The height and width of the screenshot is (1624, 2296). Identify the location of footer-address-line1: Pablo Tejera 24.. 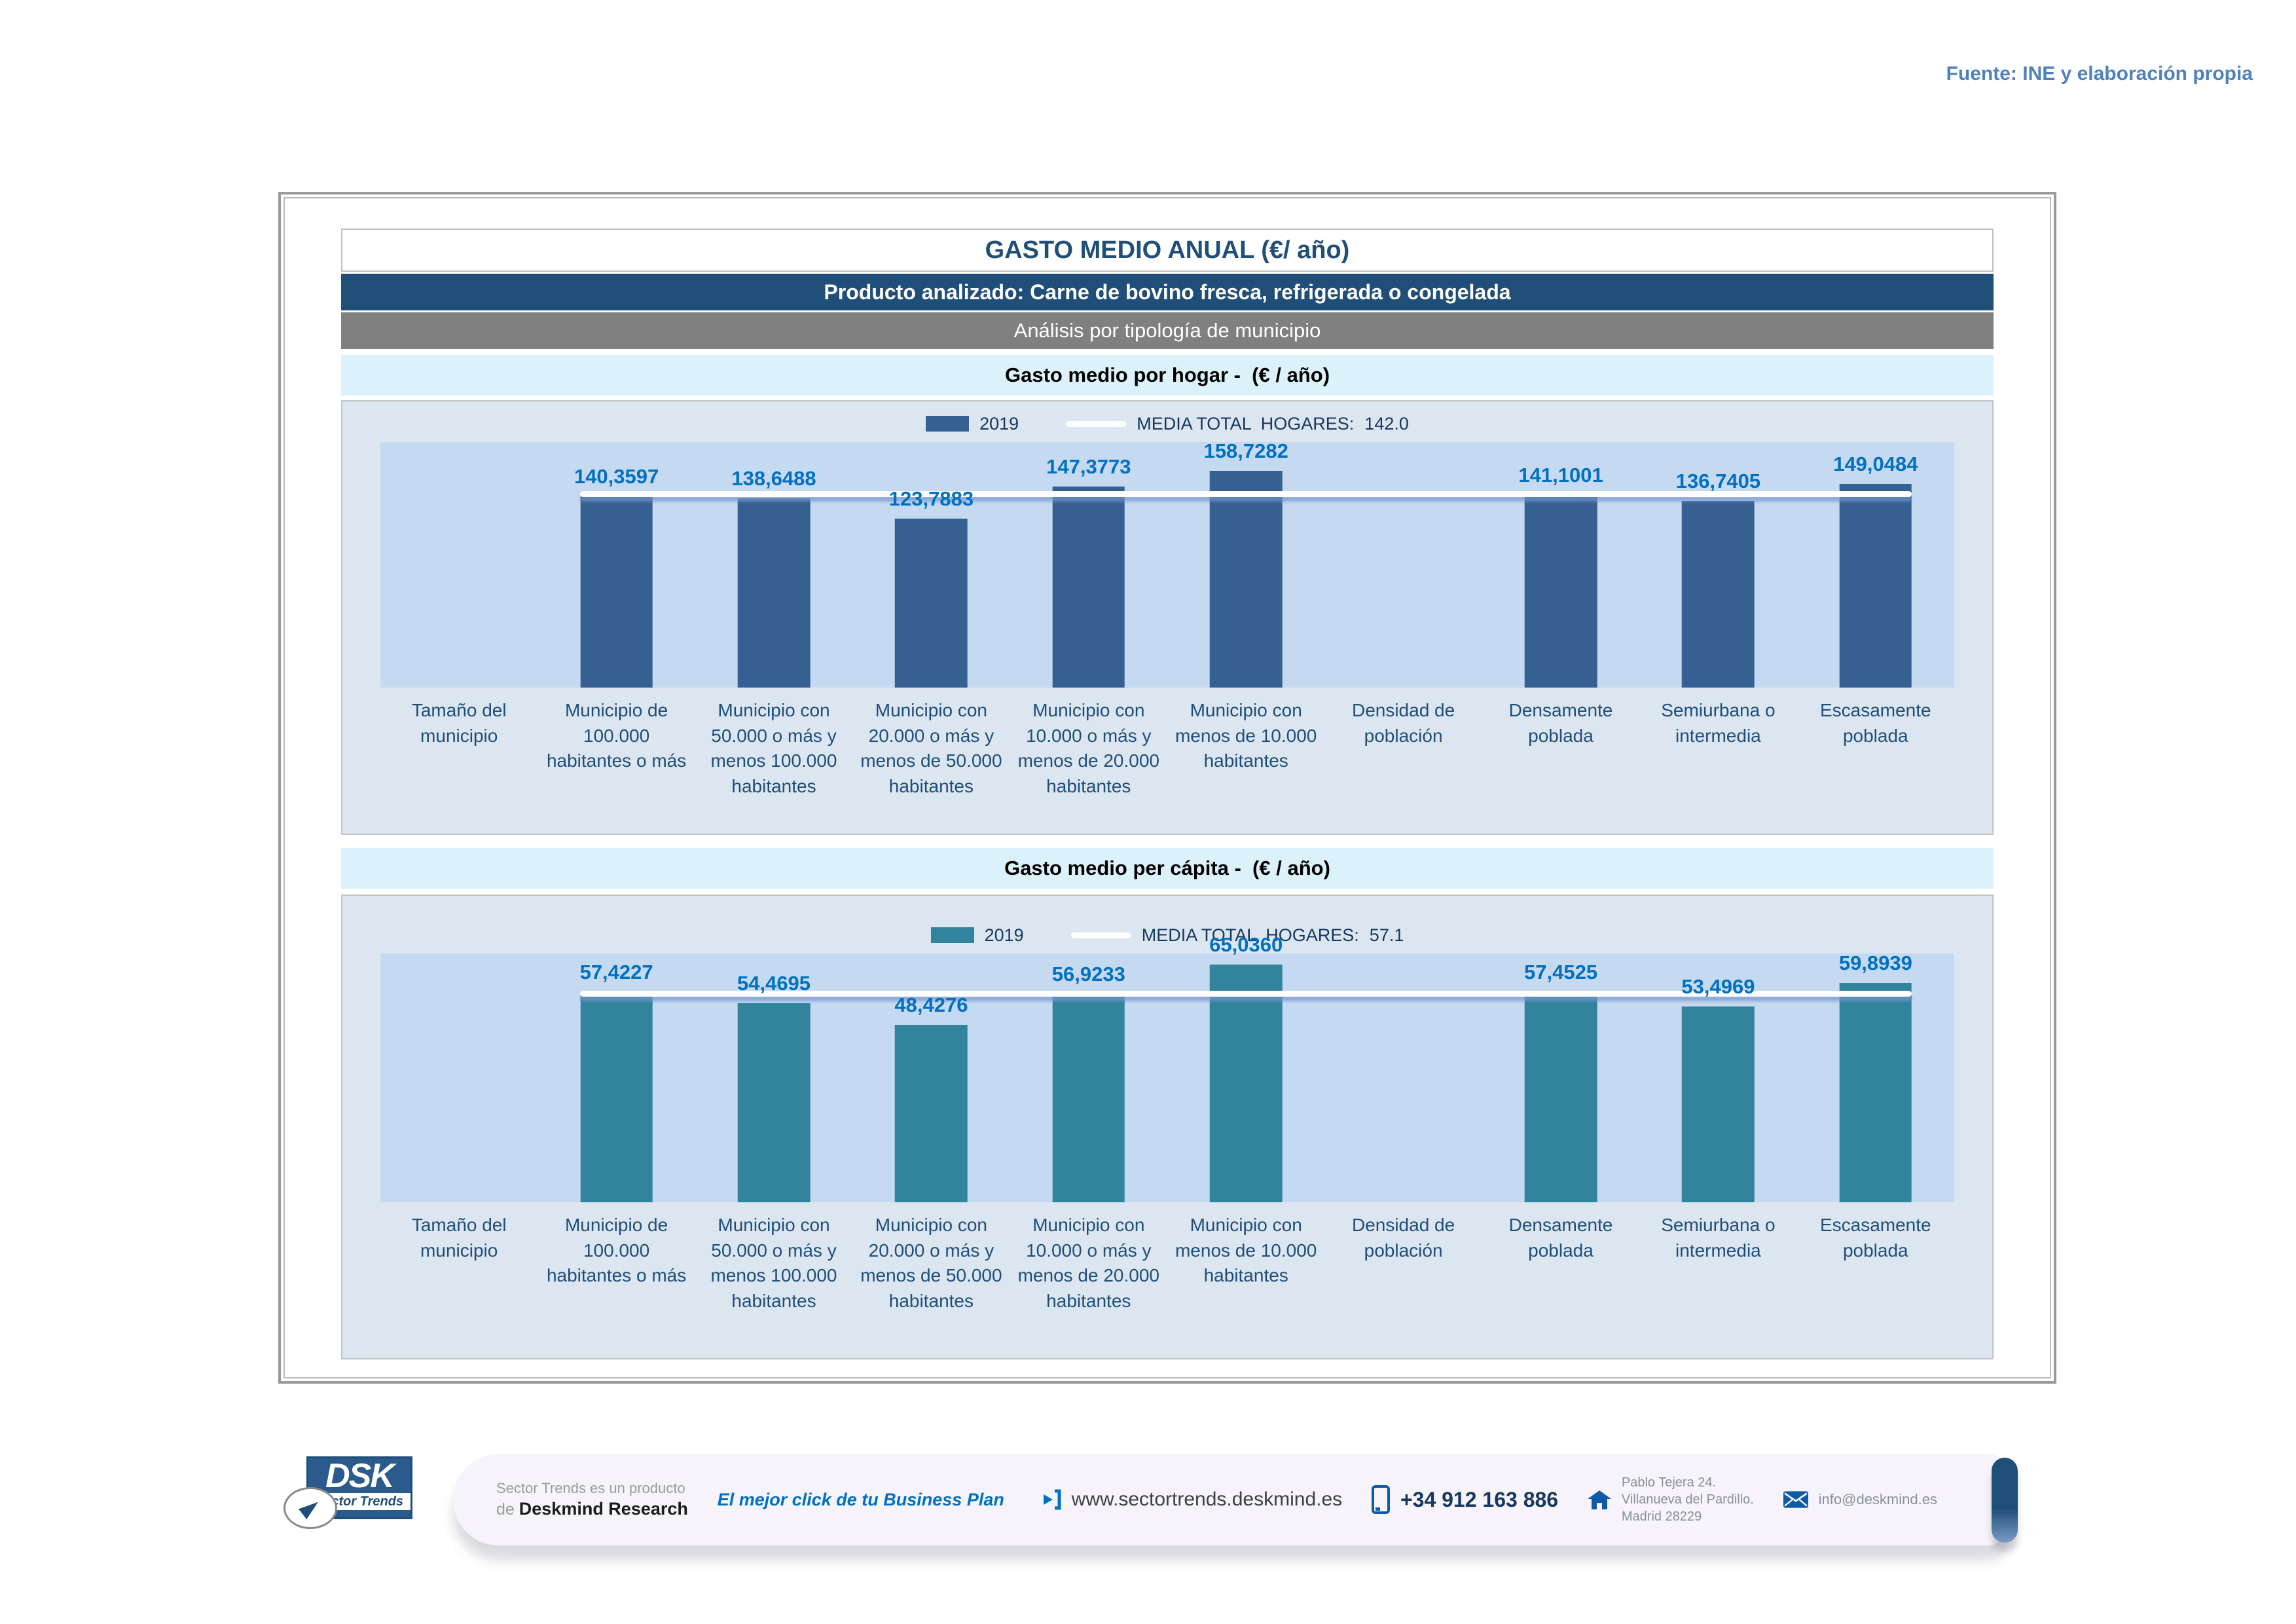
(1669, 1482).